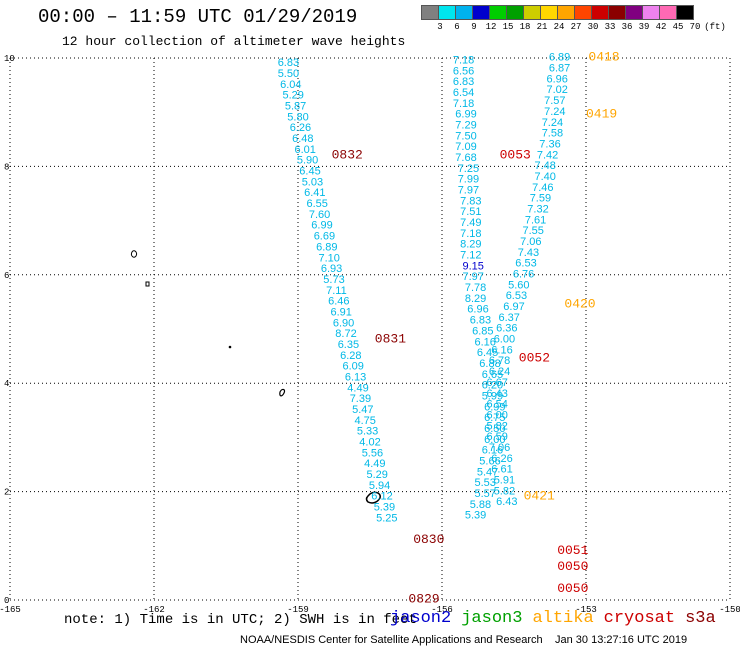 This screenshot has height=650, width=740. Describe the element at coordinates (586, 610) in the screenshot. I see `x-tick-label: -153` at that location.